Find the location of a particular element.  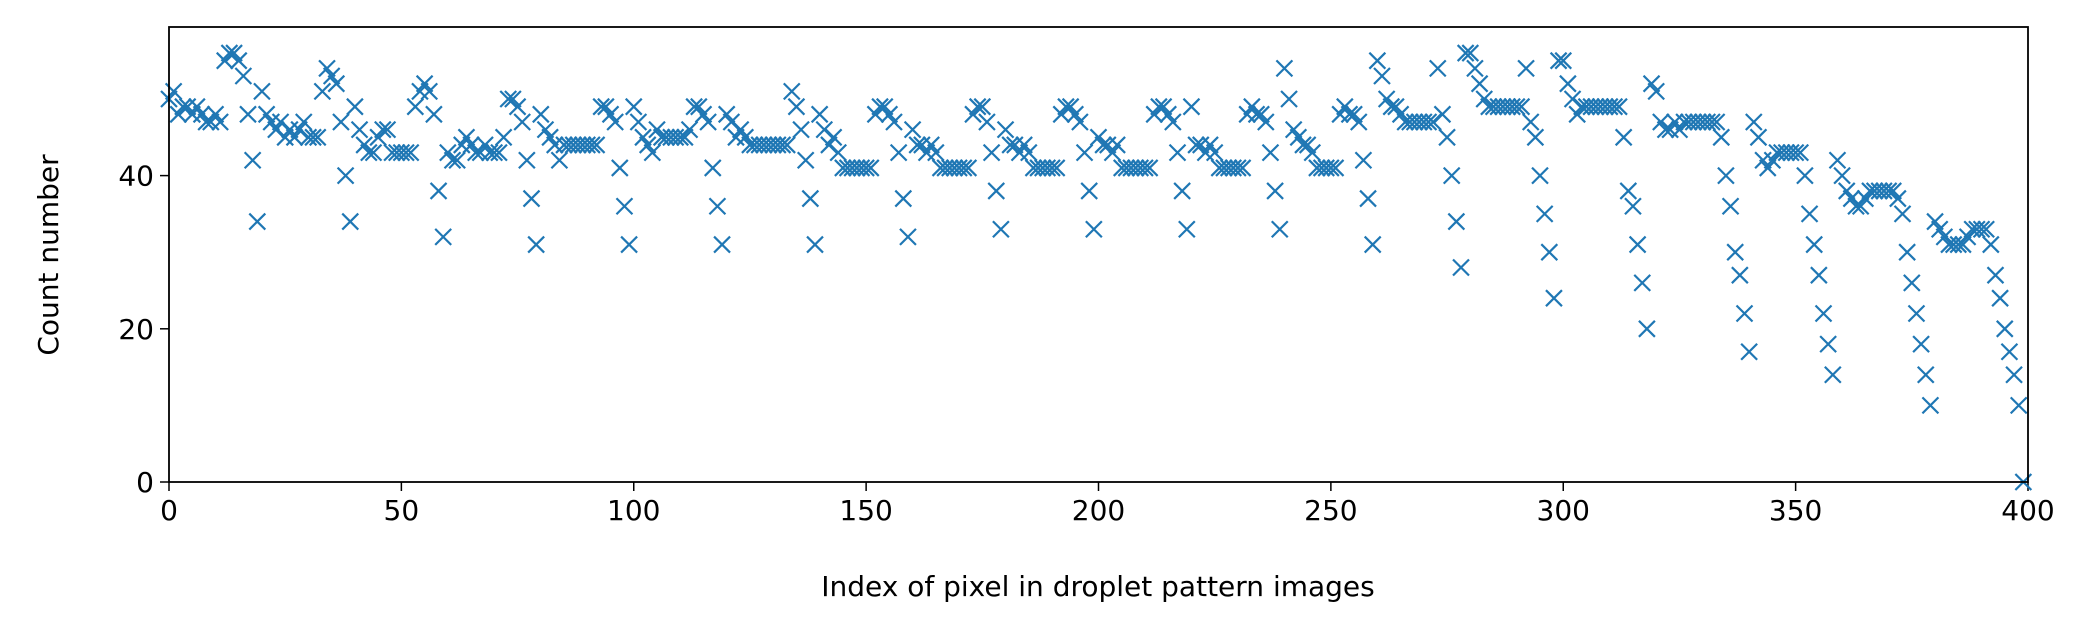

x-tick-label: 300 is located at coordinates (1563, 510).